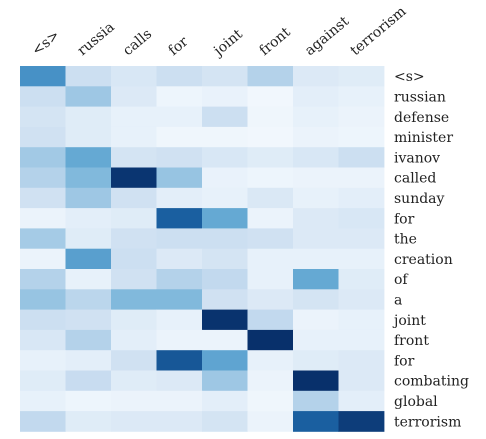 Image resolution: width=486 pixels, height=439 pixels. I want to click on y-tick-label: sunday, so click(419, 199).